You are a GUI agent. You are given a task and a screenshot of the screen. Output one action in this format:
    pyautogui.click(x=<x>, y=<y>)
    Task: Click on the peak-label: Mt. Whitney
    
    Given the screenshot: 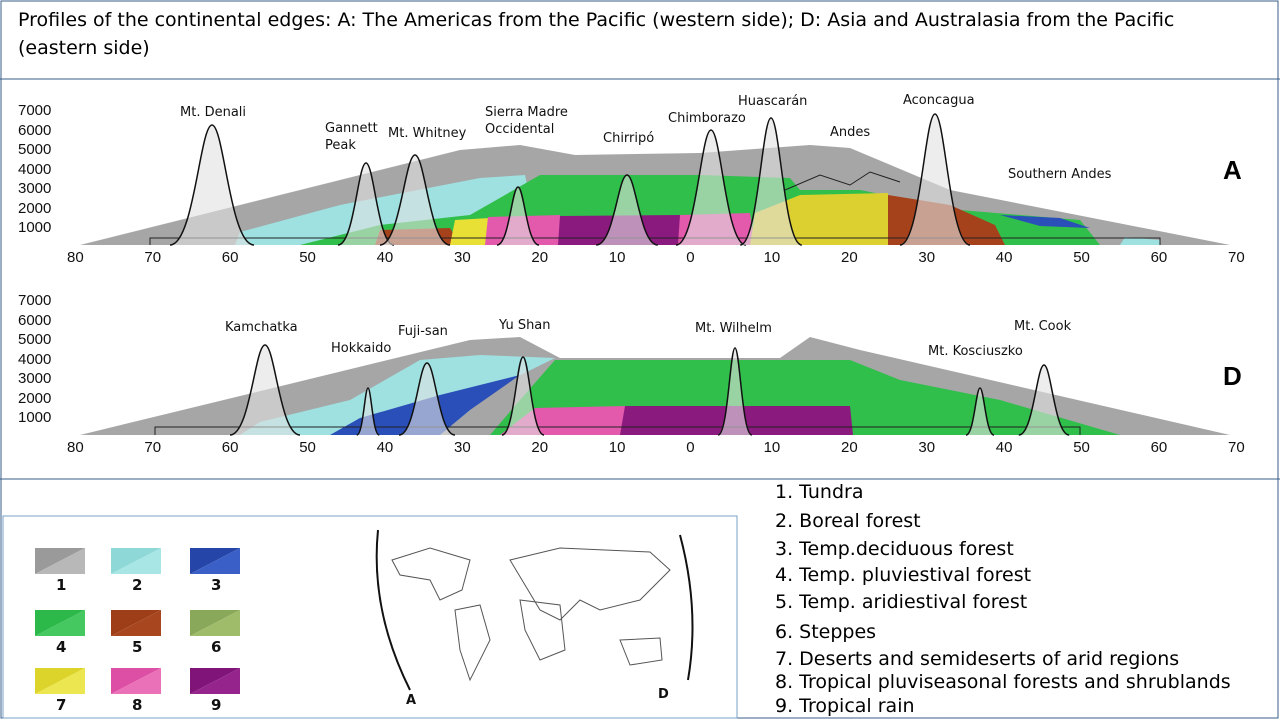 What is the action you would take?
    pyautogui.click(x=427, y=133)
    